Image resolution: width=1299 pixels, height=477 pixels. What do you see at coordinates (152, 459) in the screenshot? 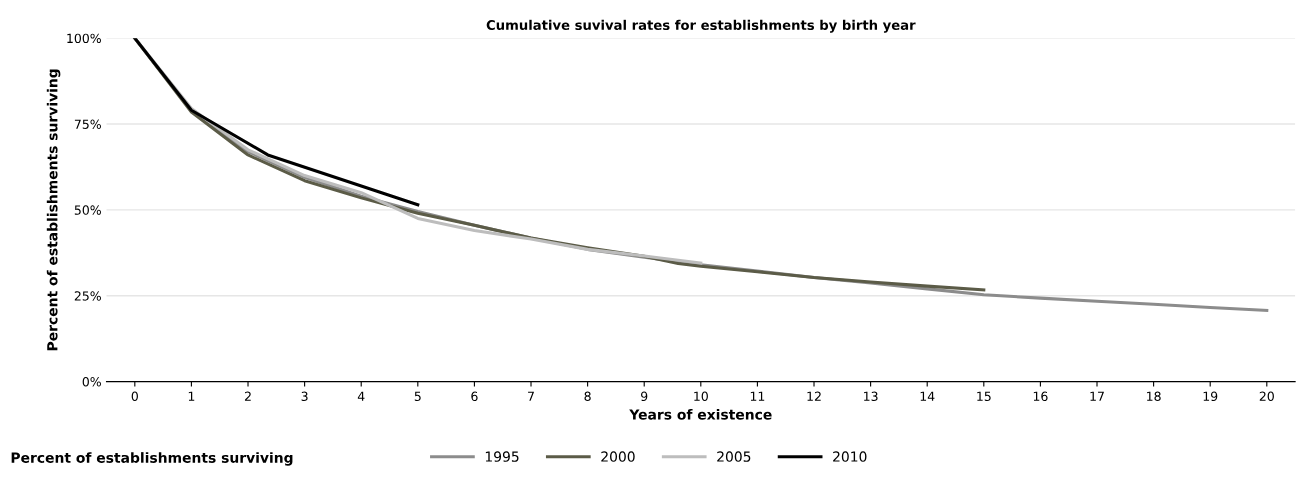
I see `text: Percent of establishments surviving` at bounding box center [152, 459].